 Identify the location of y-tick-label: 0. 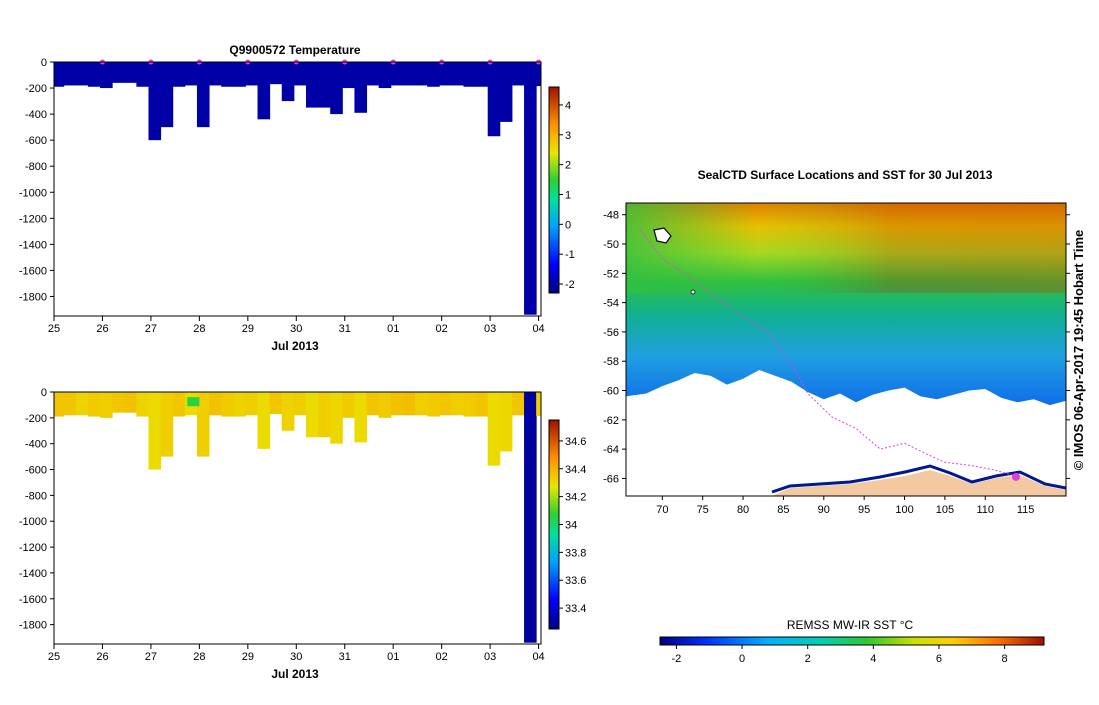
(44, 393).